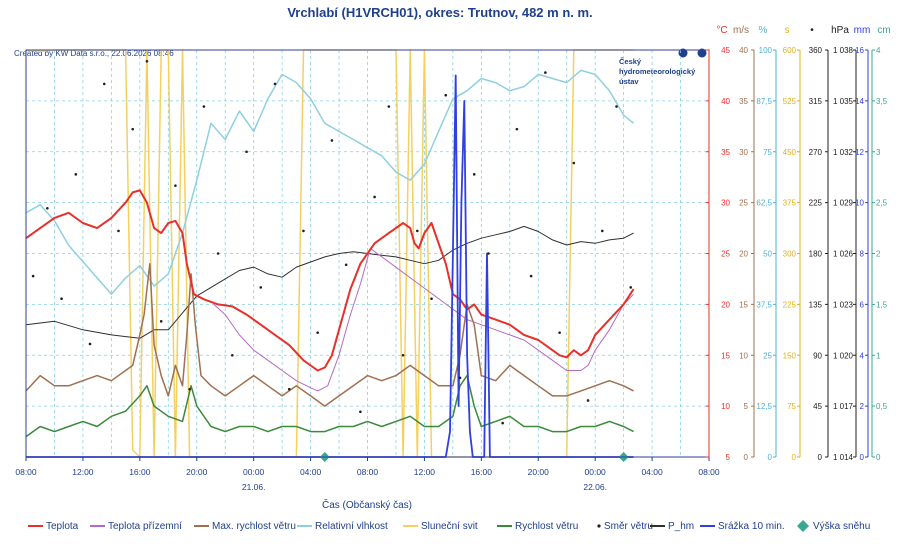 The width and height of the screenshot is (900, 546). I want to click on y-axis-unit: °C, so click(721, 30).